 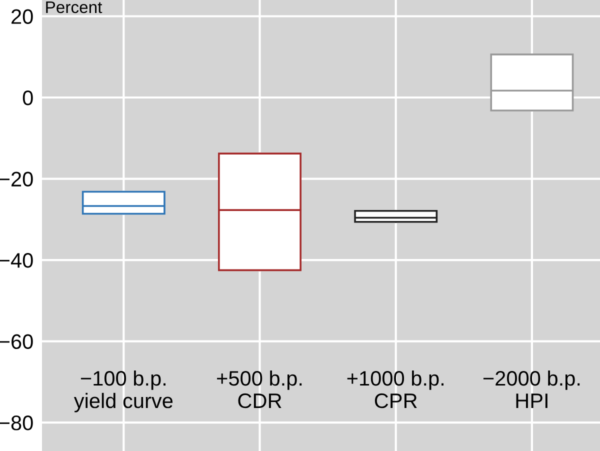 What do you see at coordinates (123, 391) in the screenshot?
I see `x-tick-label: −100 b.p. yield curve` at bounding box center [123, 391].